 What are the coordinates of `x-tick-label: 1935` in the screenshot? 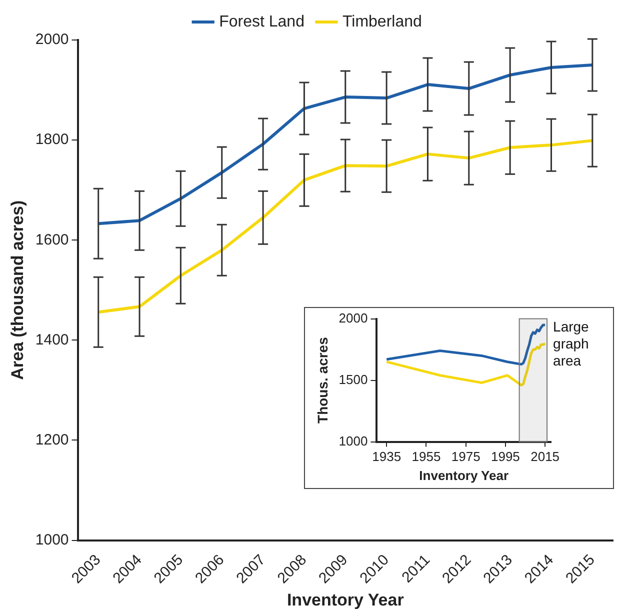 It's located at (387, 456).